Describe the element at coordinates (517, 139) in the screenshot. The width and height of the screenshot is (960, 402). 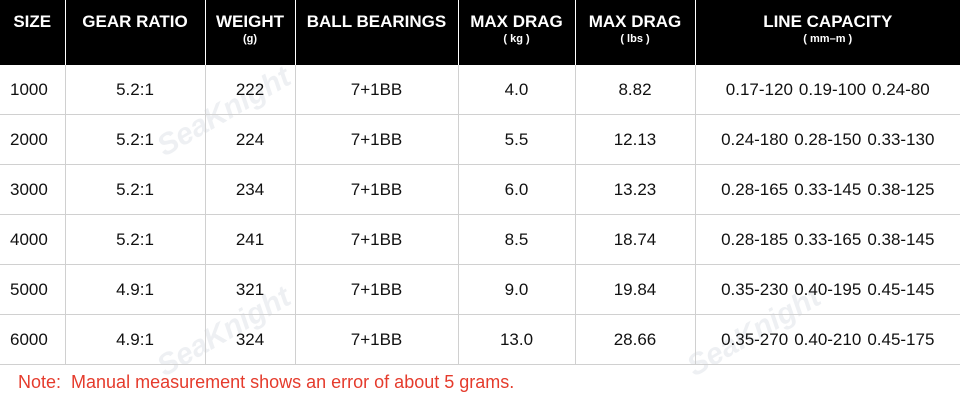
I see `cell-drag-kg: 5.5` at that location.